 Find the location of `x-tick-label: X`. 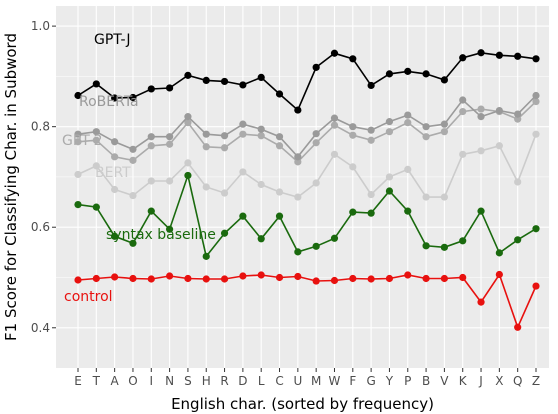

x-tick-label: X is located at coordinates (499, 381).